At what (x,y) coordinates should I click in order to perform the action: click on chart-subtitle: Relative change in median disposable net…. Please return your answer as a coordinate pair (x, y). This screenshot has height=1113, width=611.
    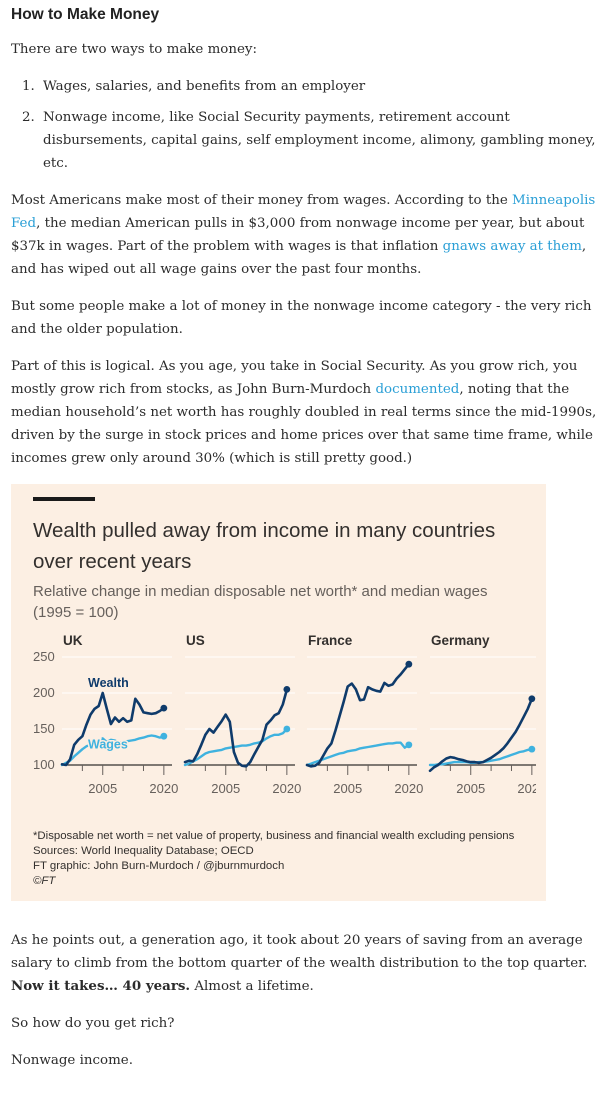
    Looking at the image, I should click on (260, 602).